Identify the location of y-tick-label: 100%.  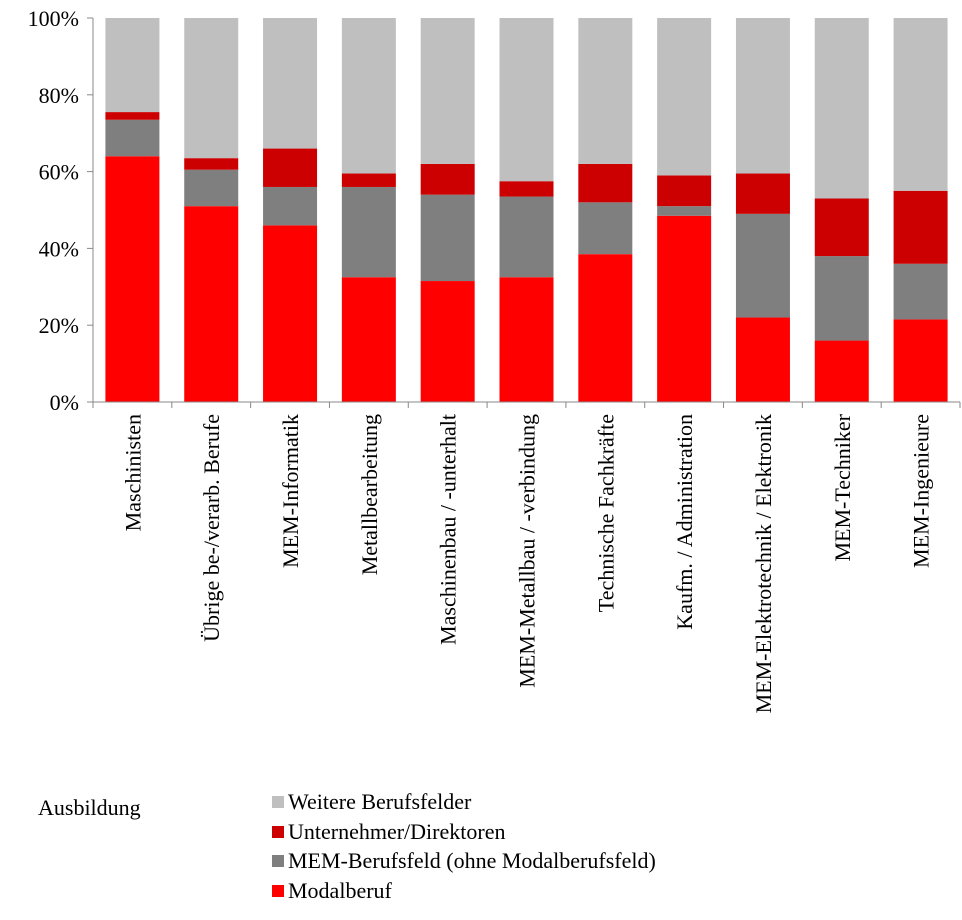
(53, 18).